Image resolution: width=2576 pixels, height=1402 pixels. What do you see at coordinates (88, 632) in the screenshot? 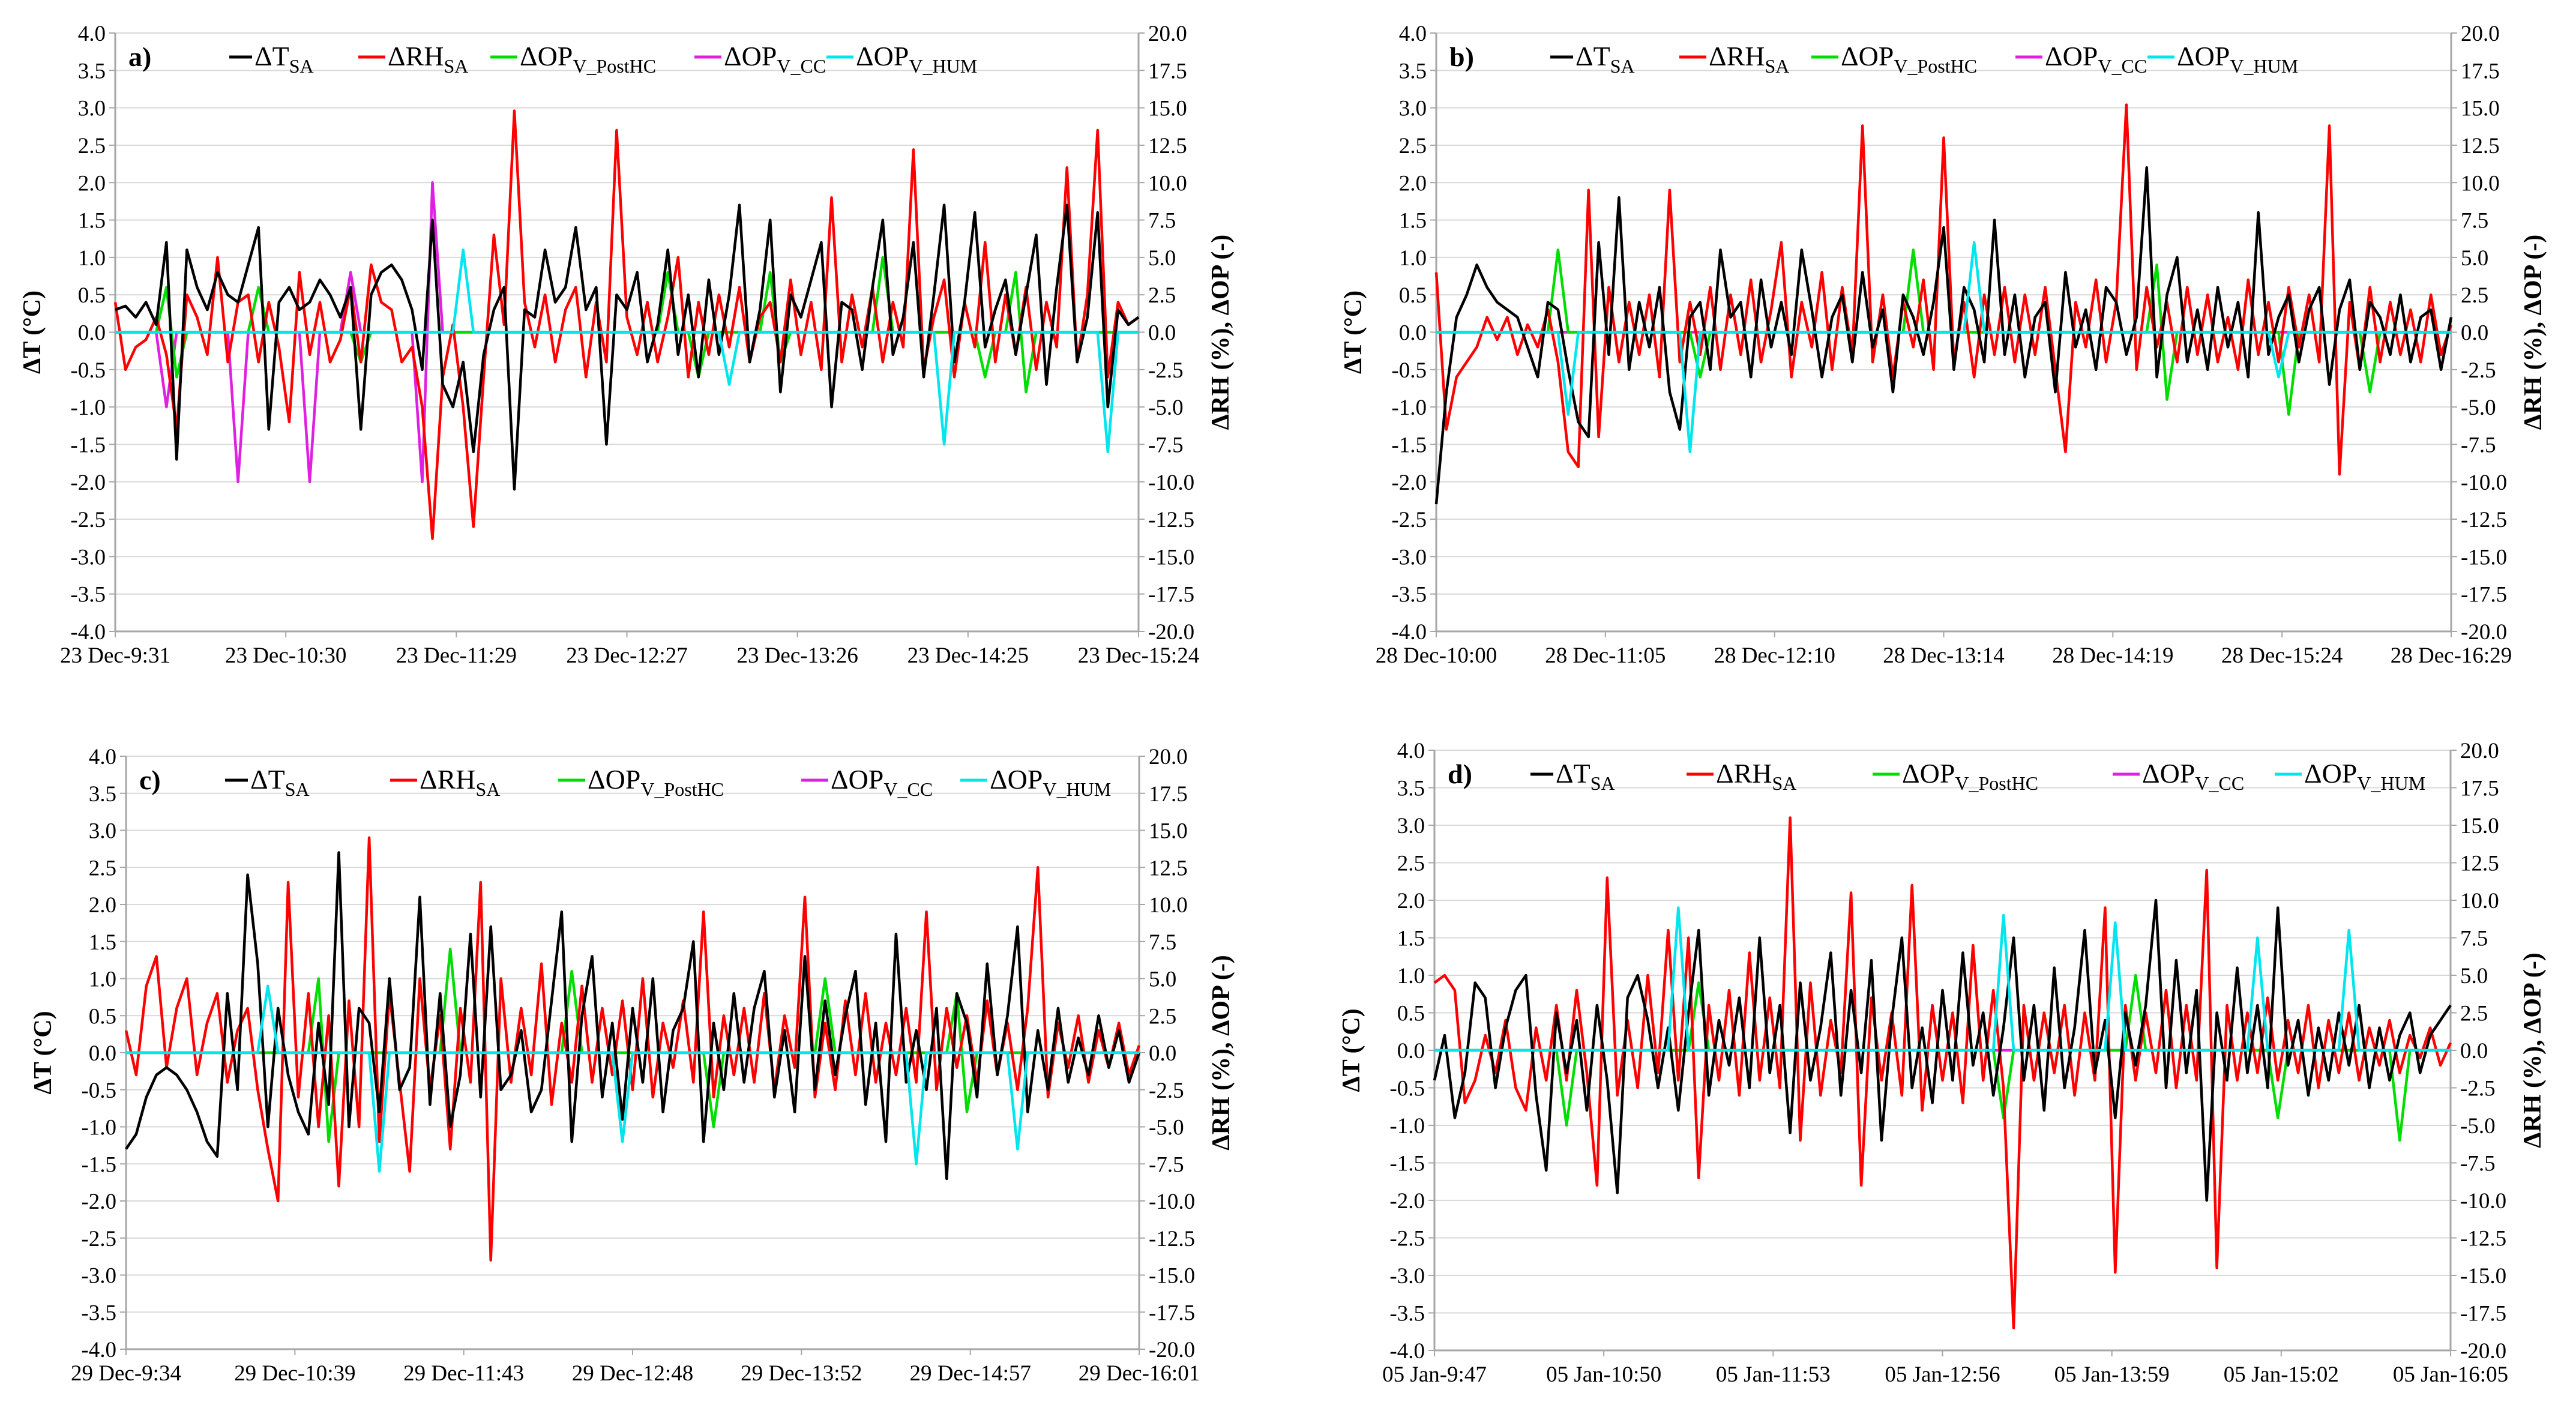
I see `y-tick-label: -4.0` at bounding box center [88, 632].